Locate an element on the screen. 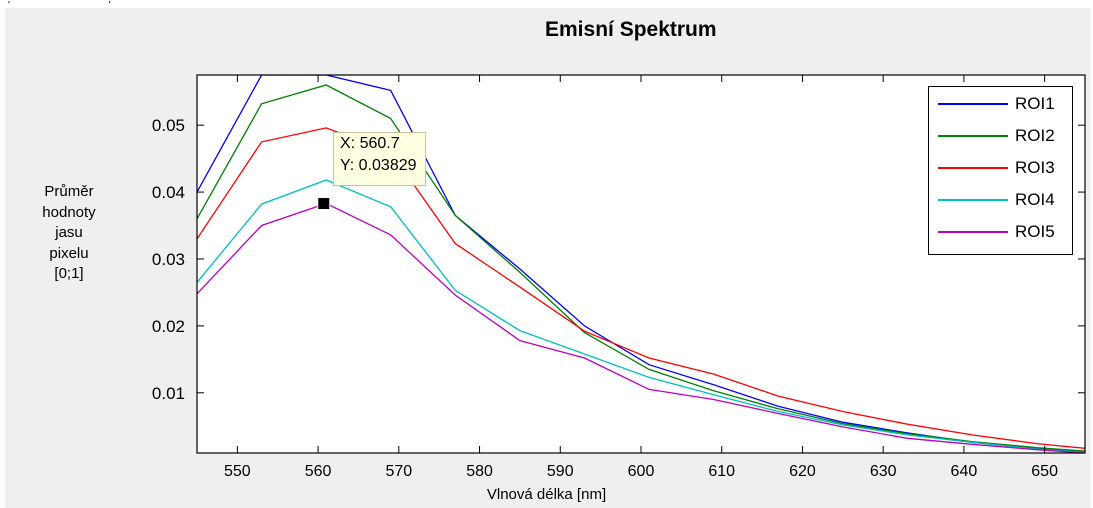  x-tick-label: 650 is located at coordinates (1044, 471).